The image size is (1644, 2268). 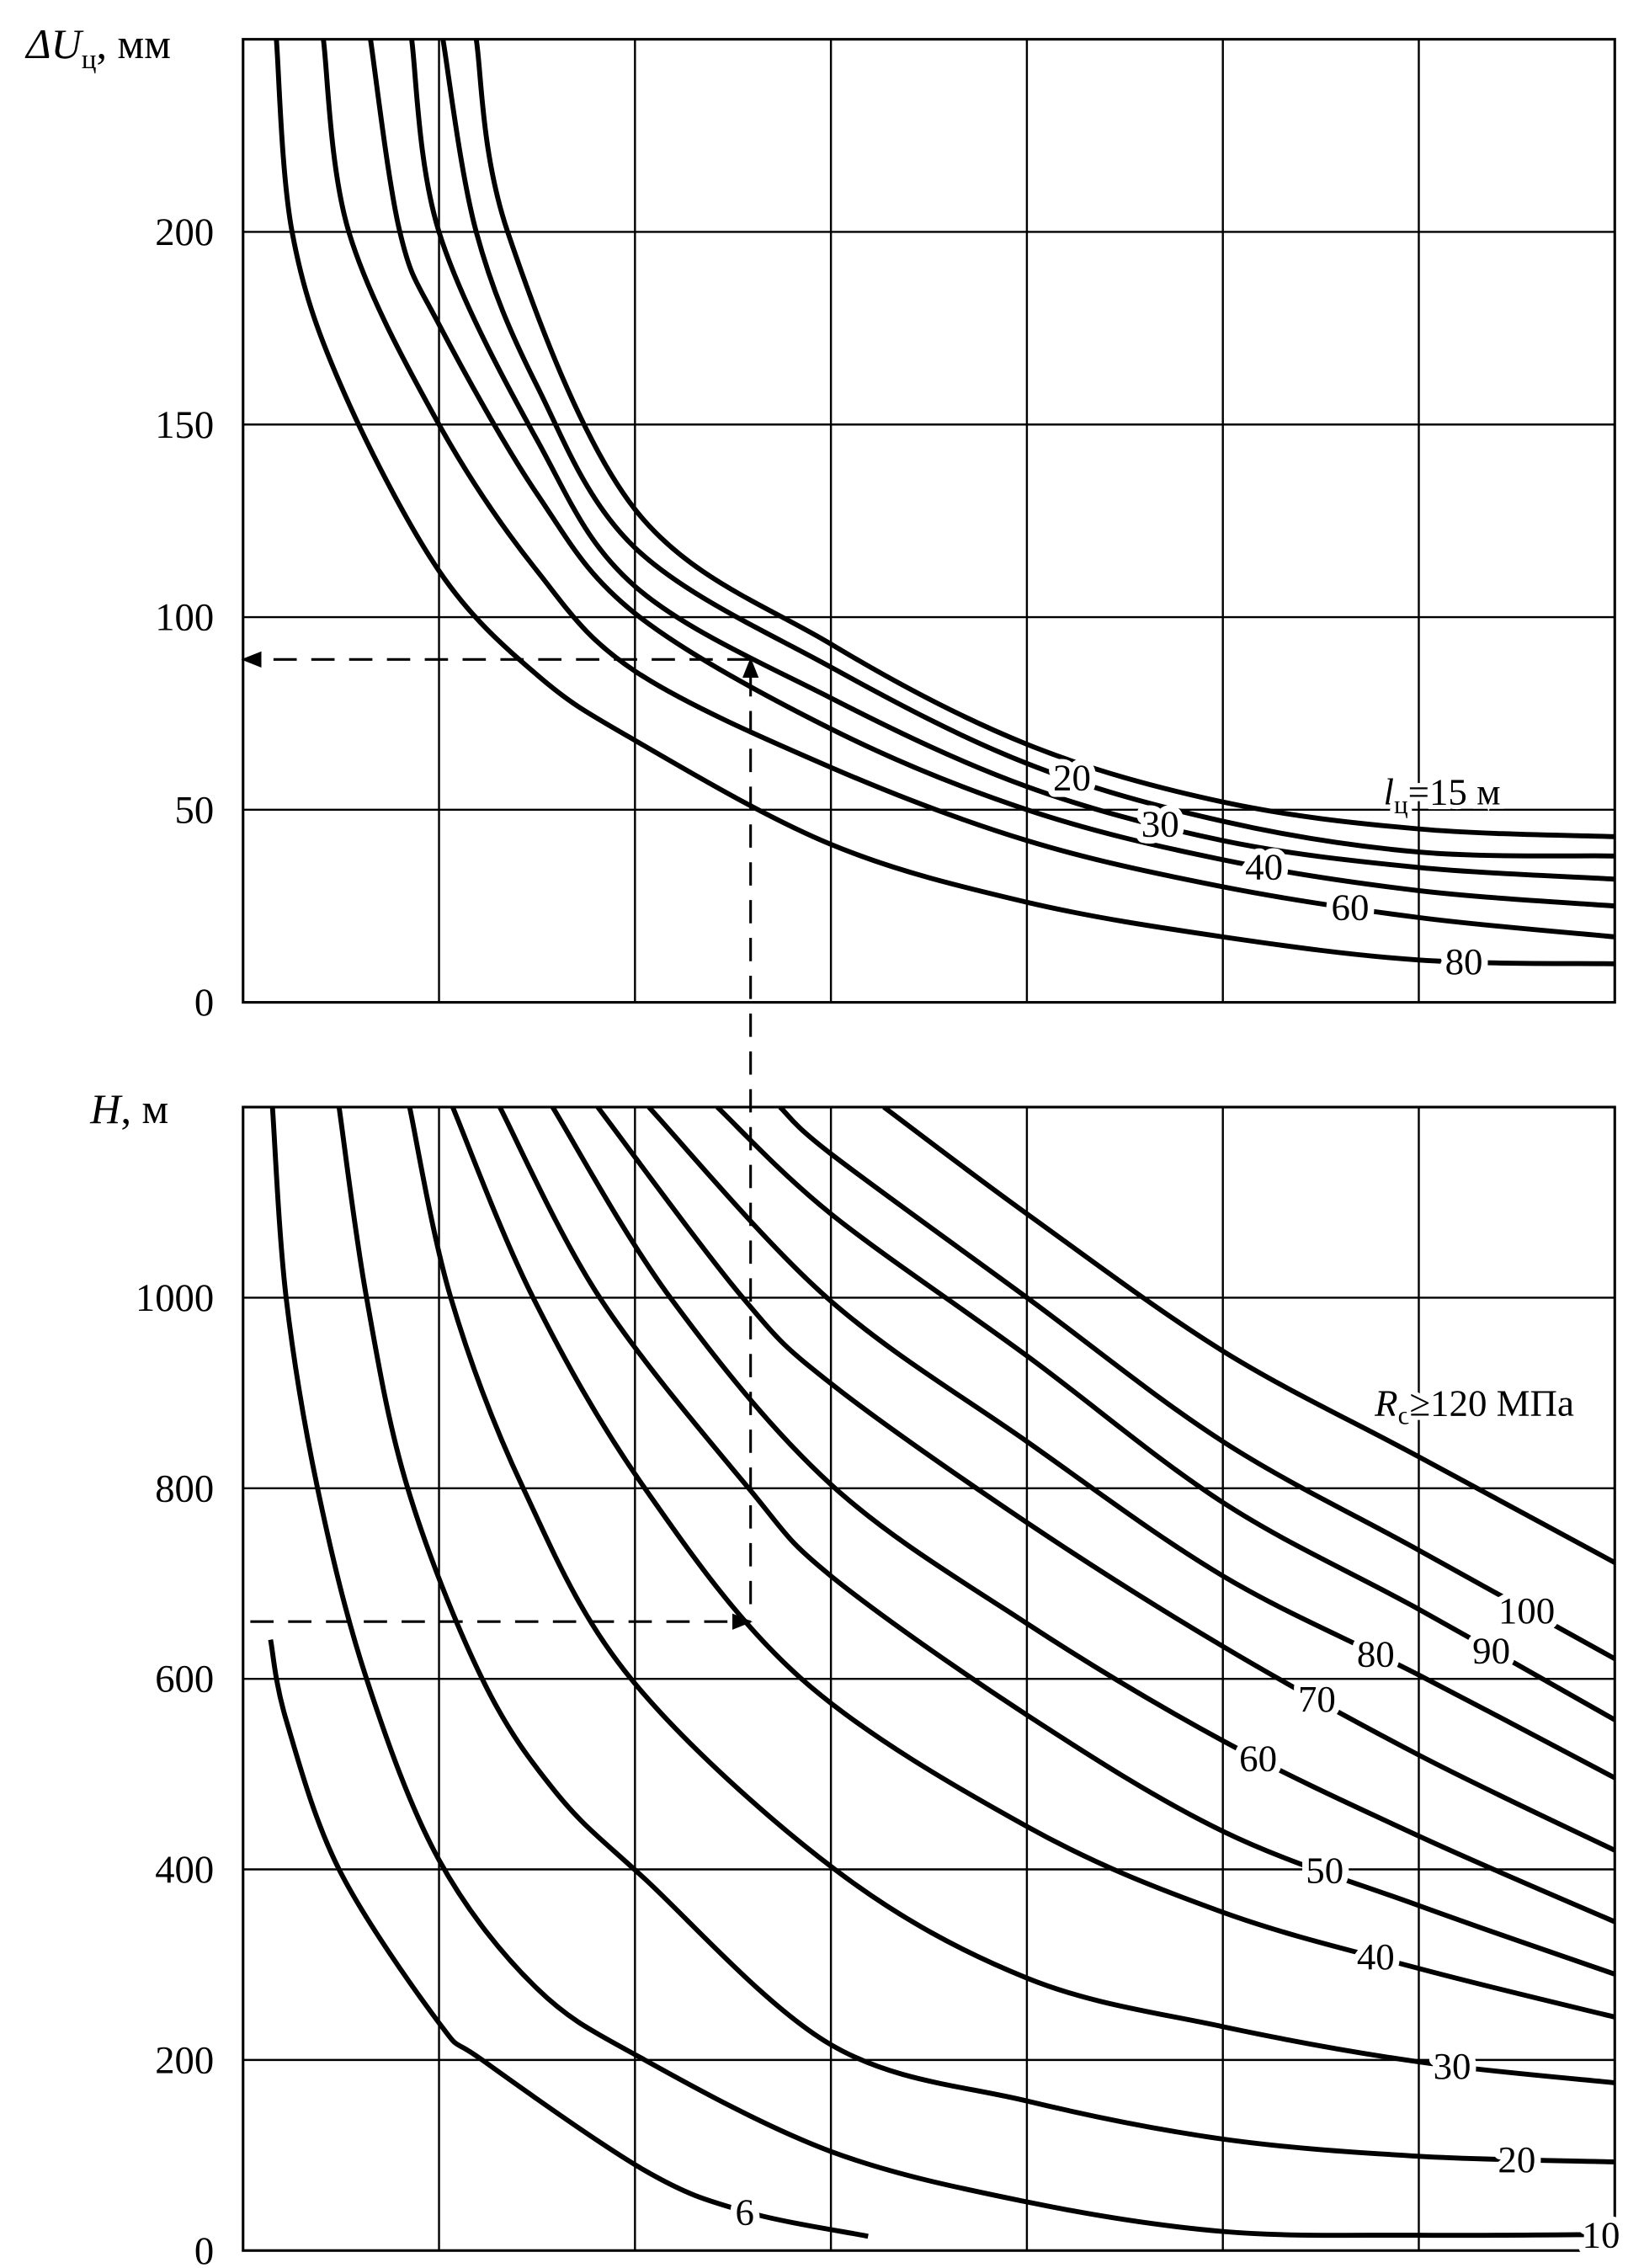 What do you see at coordinates (1404, 1415) in the screenshot?
I see `label-subscript: с` at bounding box center [1404, 1415].